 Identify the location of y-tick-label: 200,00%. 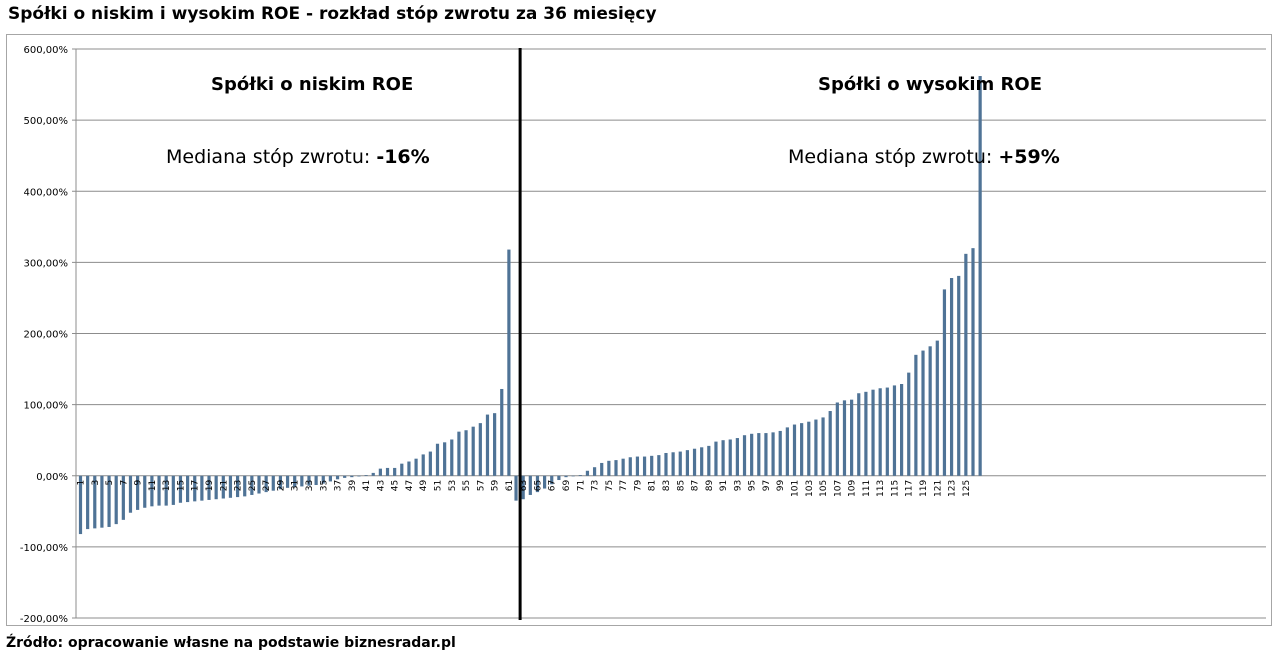
(46, 335).